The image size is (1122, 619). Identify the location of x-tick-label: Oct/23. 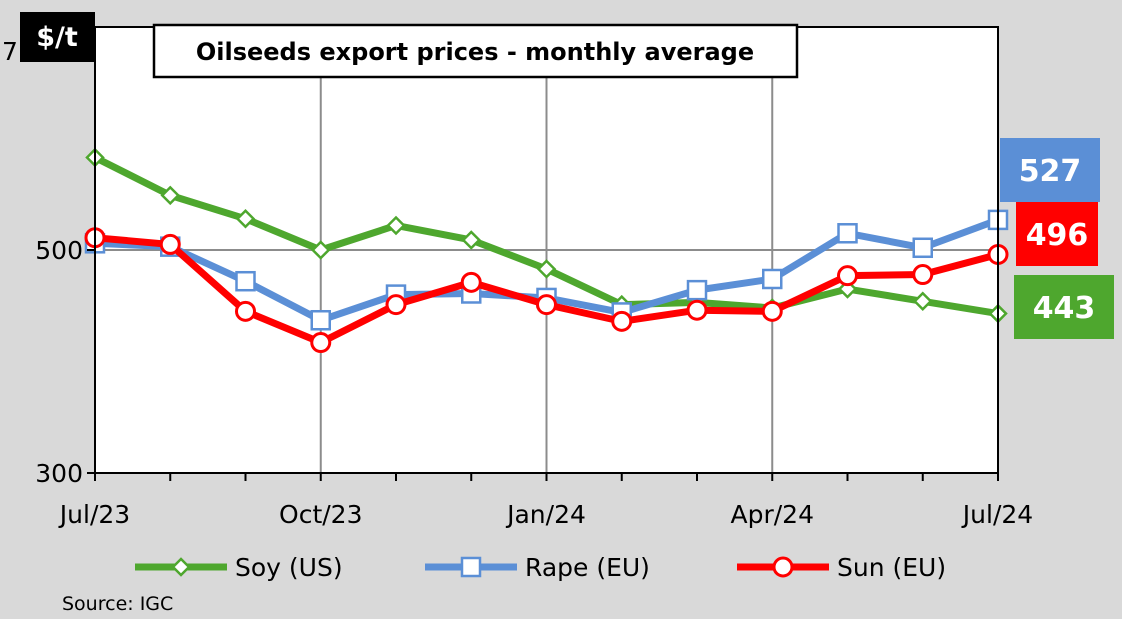
(320, 514).